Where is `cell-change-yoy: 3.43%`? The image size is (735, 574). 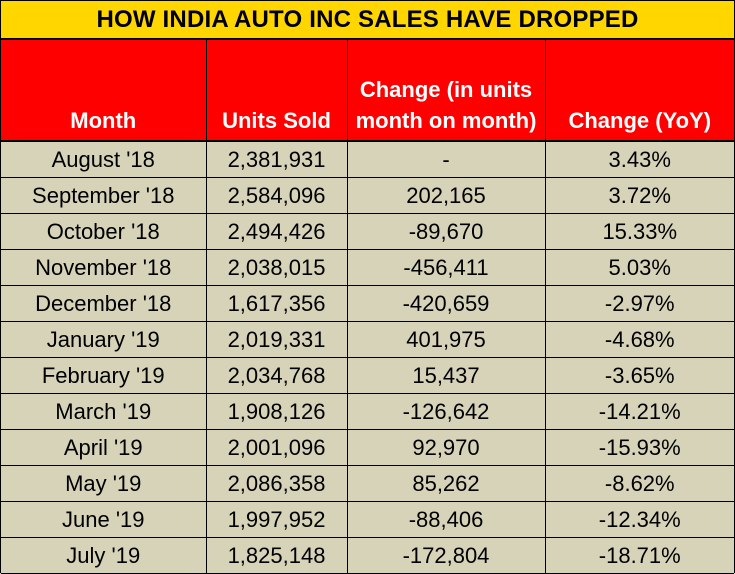 cell-change-yoy: 3.43% is located at coordinates (639, 159).